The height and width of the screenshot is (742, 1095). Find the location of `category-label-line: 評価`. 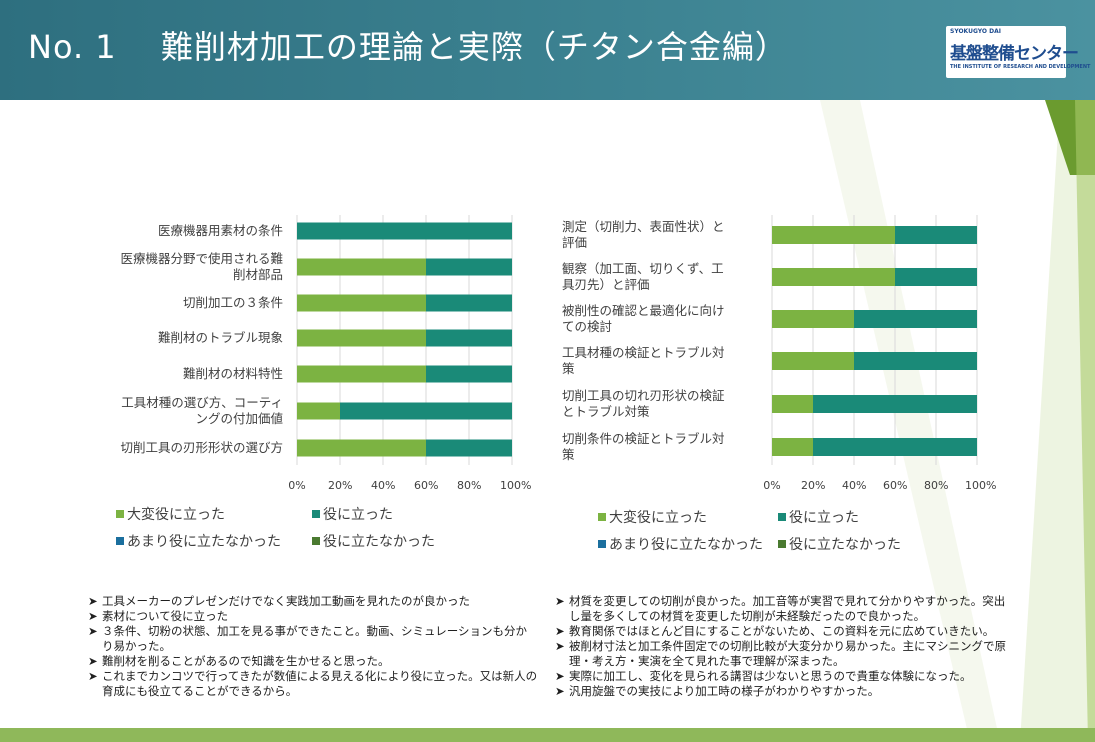

category-label-line: 評価 is located at coordinates (575, 242).